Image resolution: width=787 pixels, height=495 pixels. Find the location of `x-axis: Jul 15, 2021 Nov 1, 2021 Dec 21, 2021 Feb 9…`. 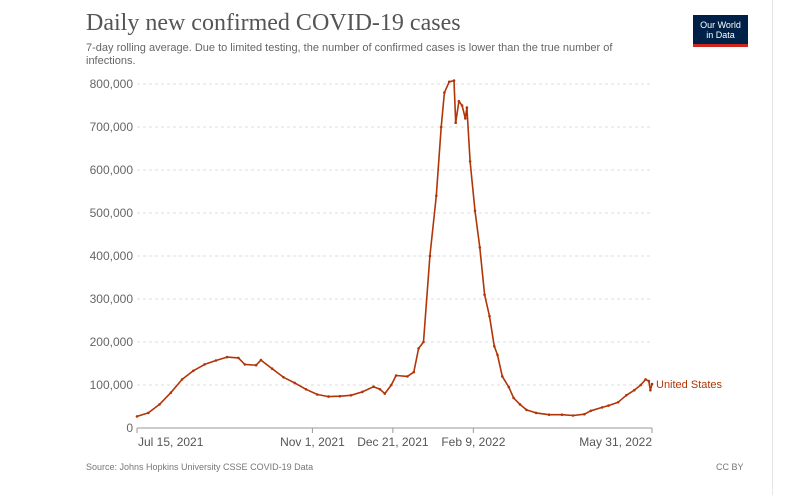

x-axis: Jul 15, 2021 Nov 1, 2021 Dec 21, 2021 Feb 9… is located at coordinates (394, 438).